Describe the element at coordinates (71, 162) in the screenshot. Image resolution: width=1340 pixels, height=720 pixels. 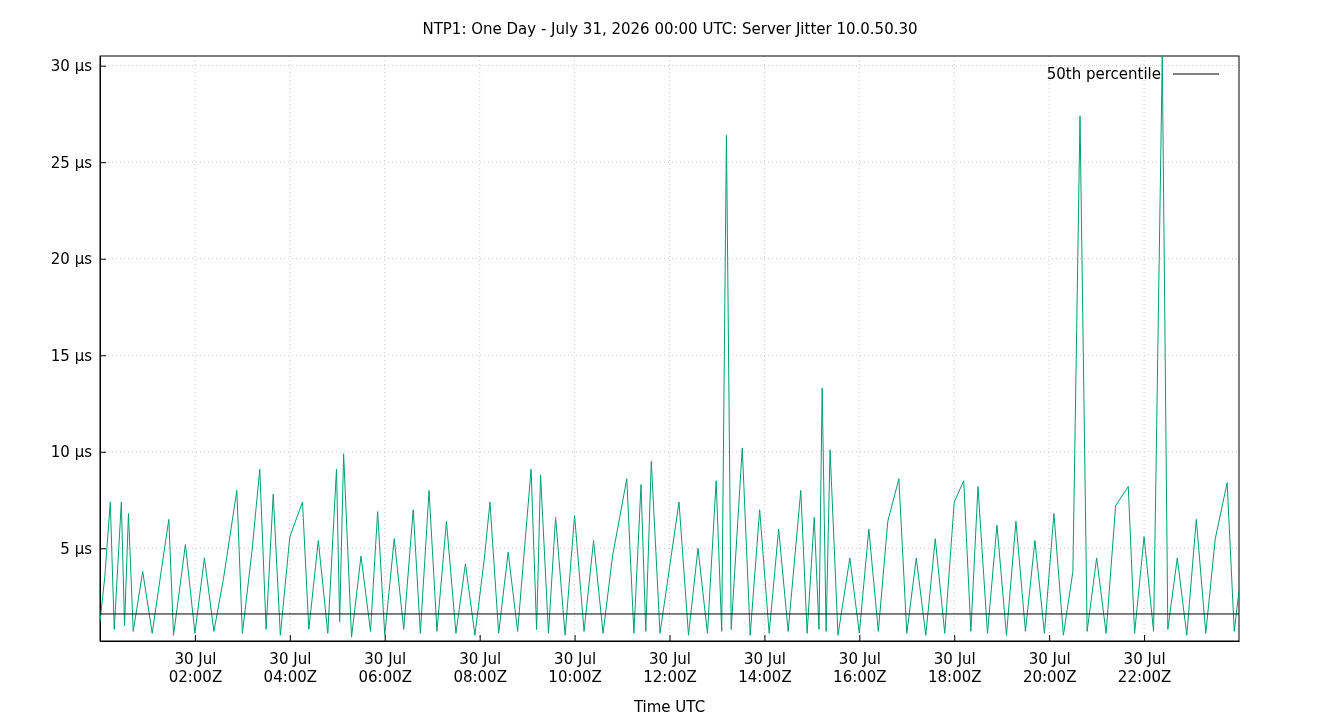
I see `y-tick-label: 25 µs` at that location.